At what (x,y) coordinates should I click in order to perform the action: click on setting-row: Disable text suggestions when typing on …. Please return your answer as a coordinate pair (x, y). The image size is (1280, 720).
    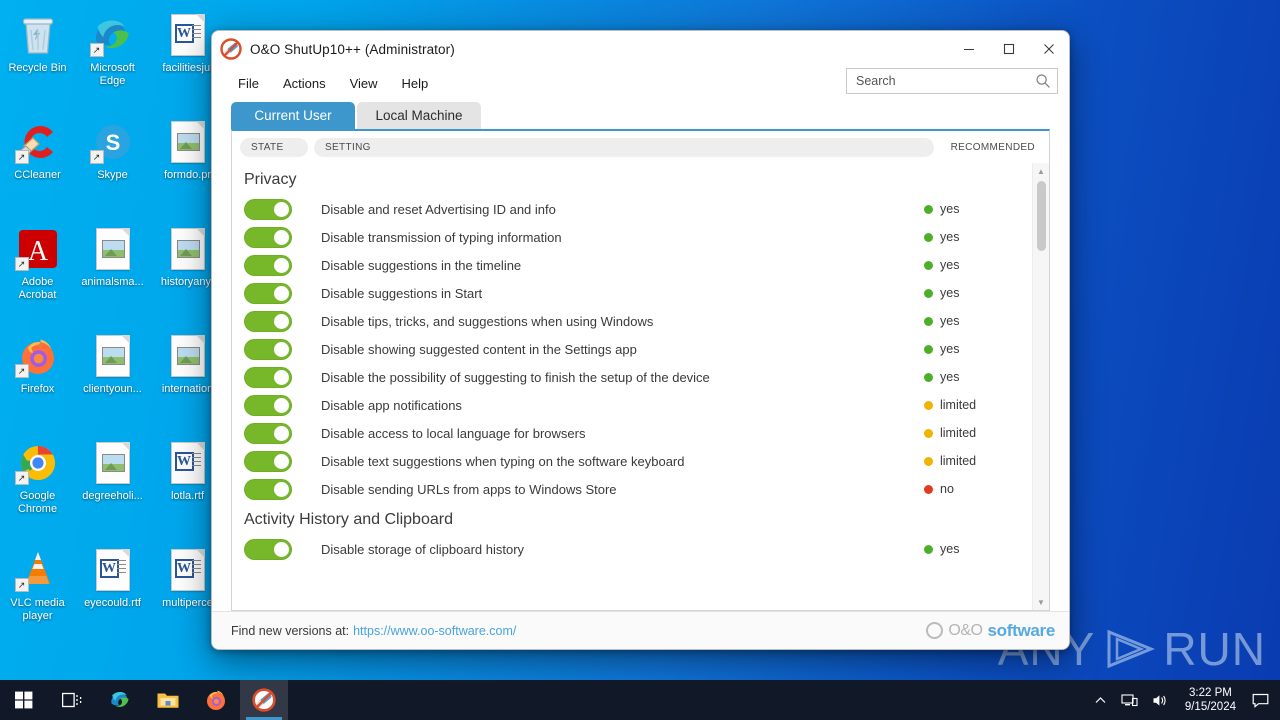
    Looking at the image, I should click on (632, 461).